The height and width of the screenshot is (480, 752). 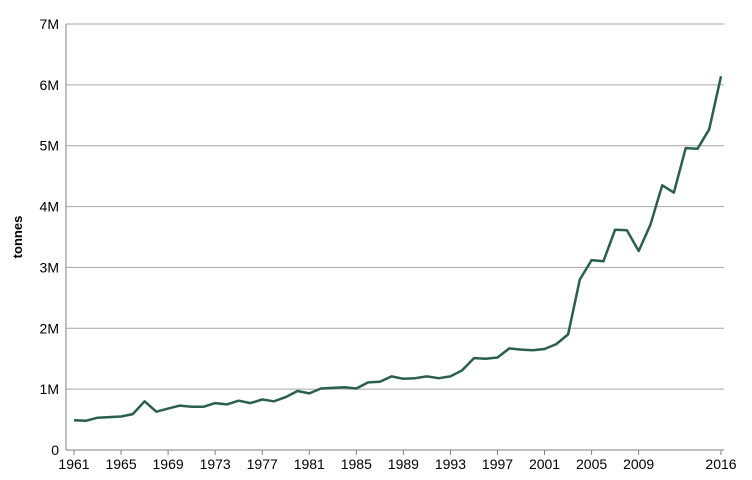 I want to click on y-tick-label: 0, so click(x=55, y=450).